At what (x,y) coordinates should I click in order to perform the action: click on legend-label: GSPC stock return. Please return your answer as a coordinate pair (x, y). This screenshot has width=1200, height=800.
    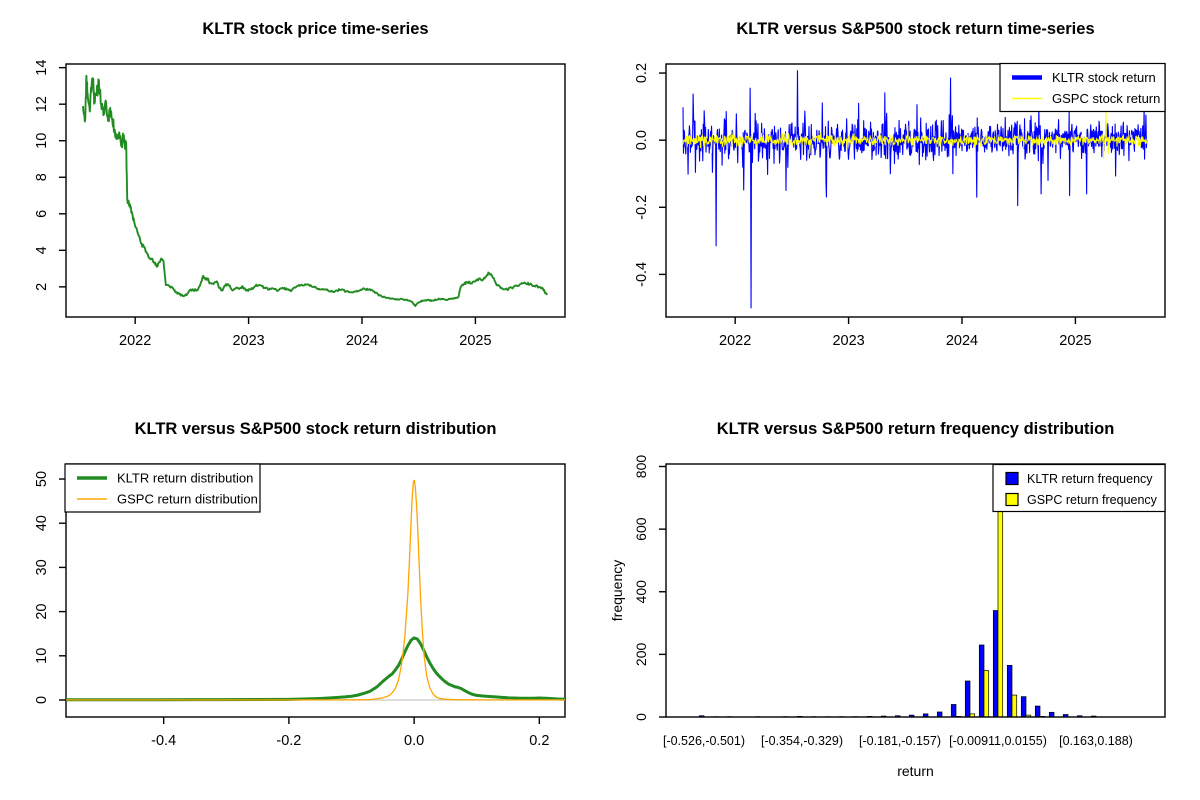
    Looking at the image, I should click on (1106, 98).